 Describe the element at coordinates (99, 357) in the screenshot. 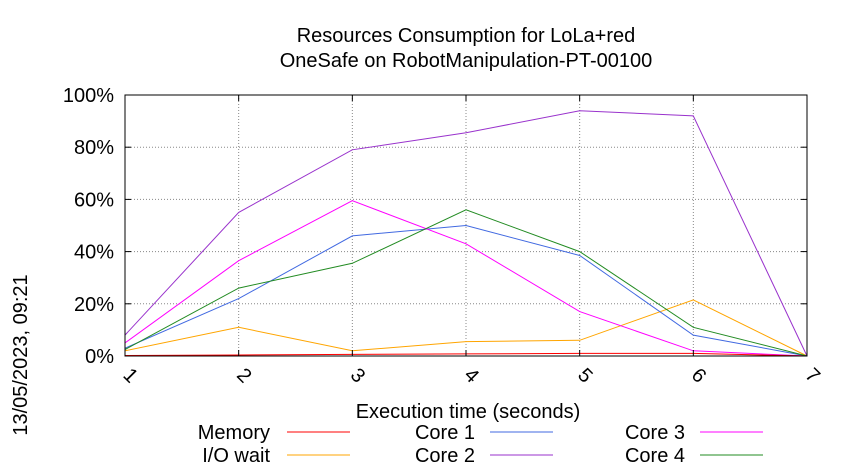

I see `y-tick-label: 0%` at that location.